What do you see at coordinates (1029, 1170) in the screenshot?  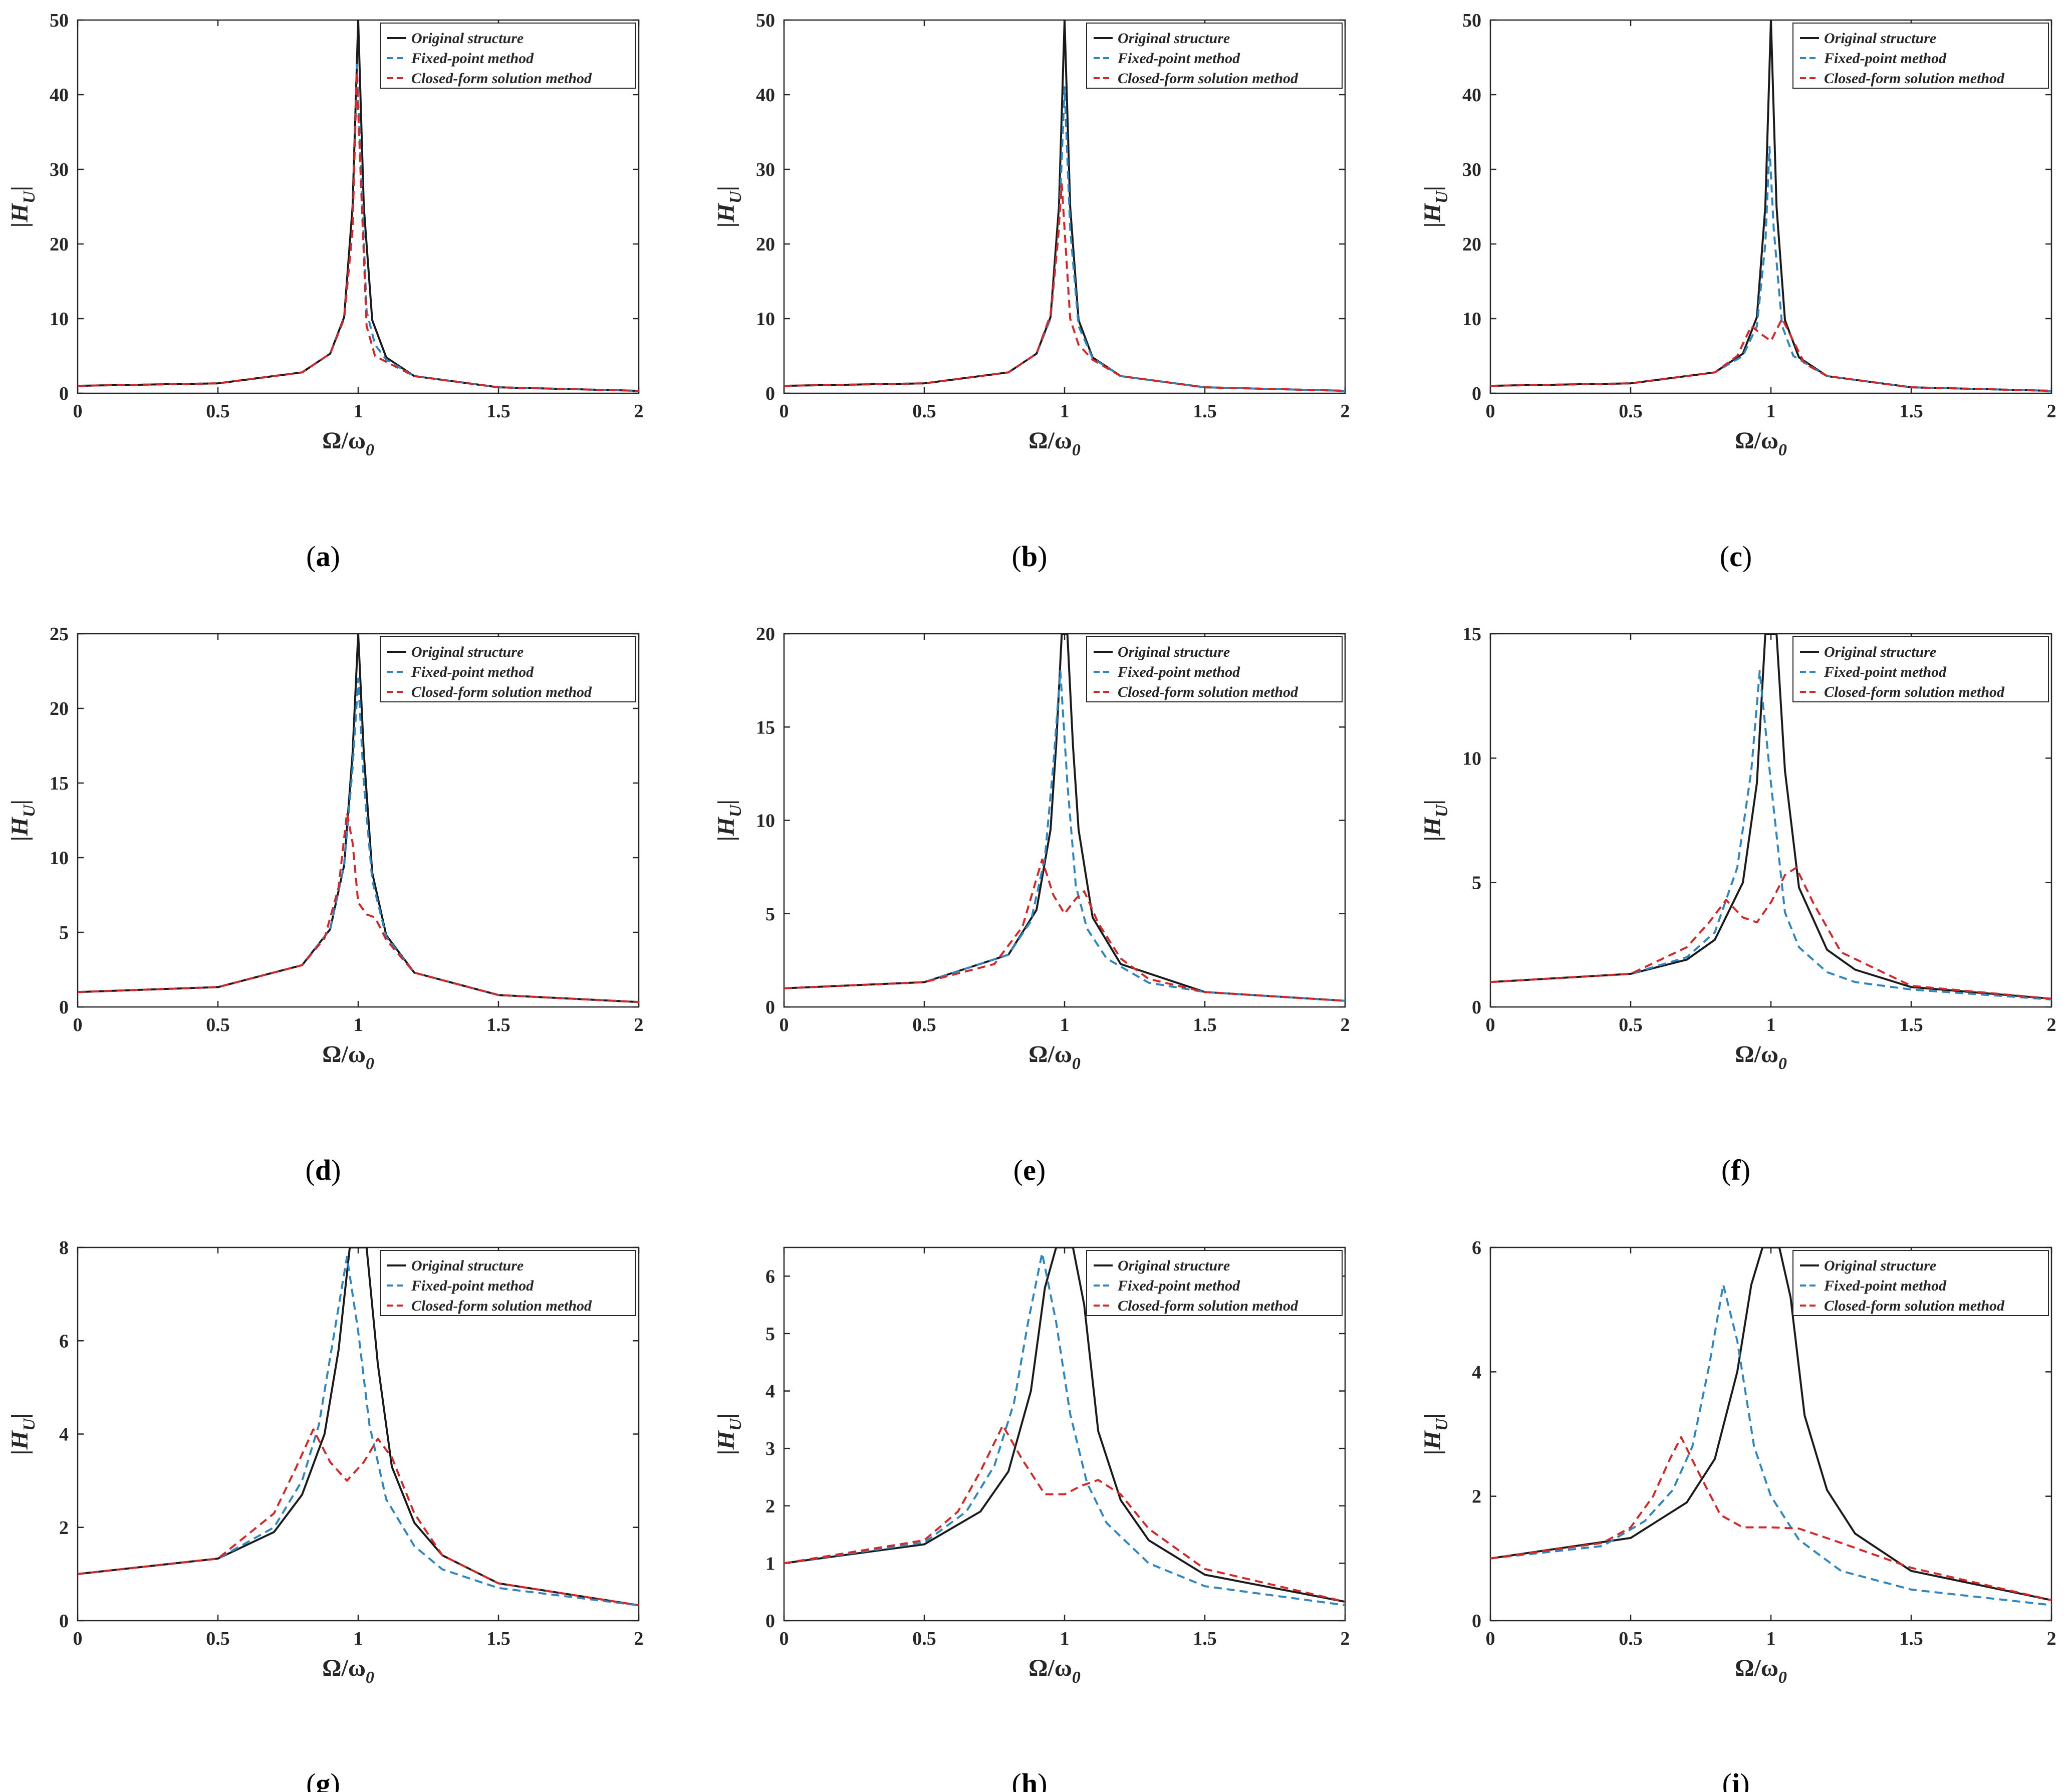 I see `panel-label: (e)` at bounding box center [1029, 1170].